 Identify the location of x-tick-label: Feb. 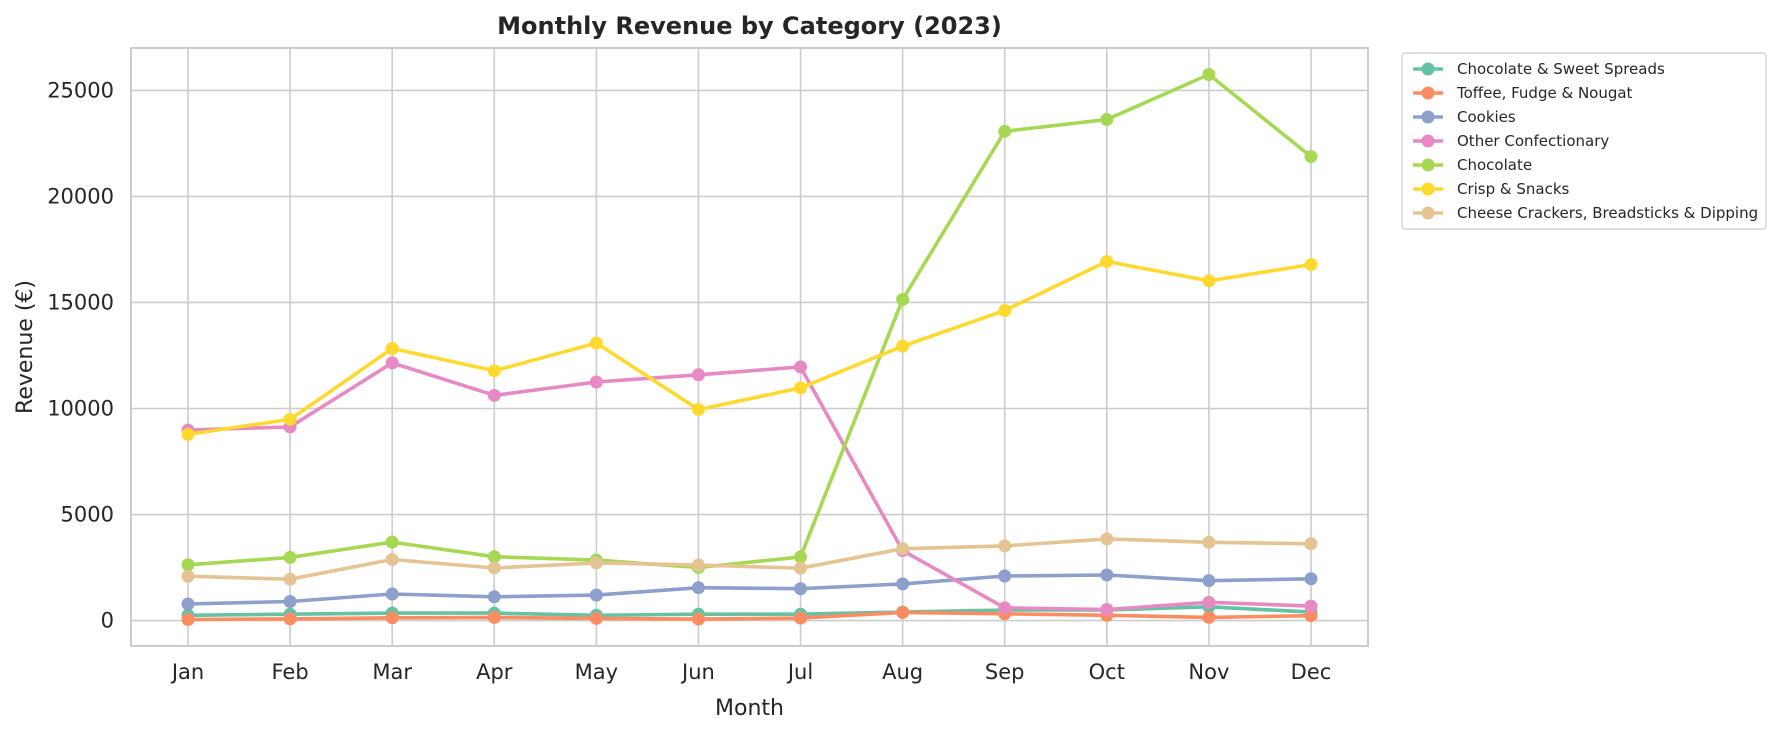
(289, 672).